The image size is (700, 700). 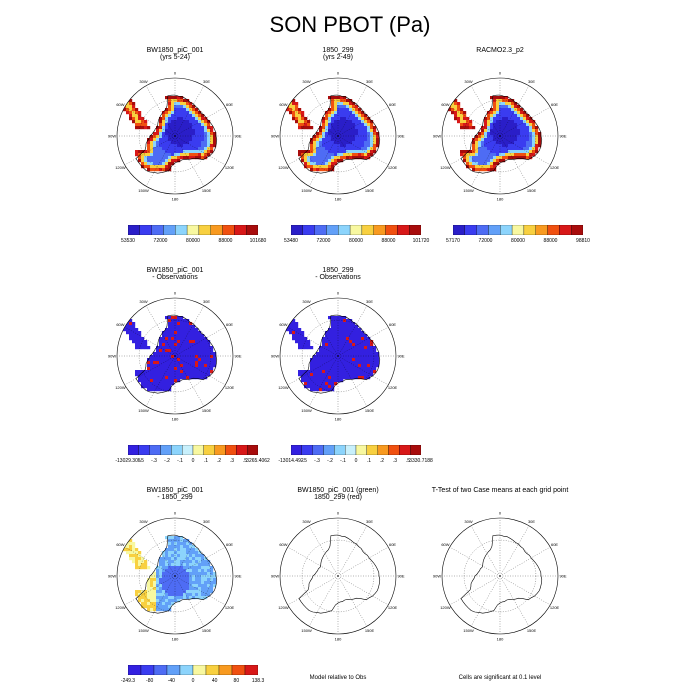 What do you see at coordinates (338, 57) in the screenshot?
I see `panel-subtitle: (yrs 2-49)` at bounding box center [338, 57].